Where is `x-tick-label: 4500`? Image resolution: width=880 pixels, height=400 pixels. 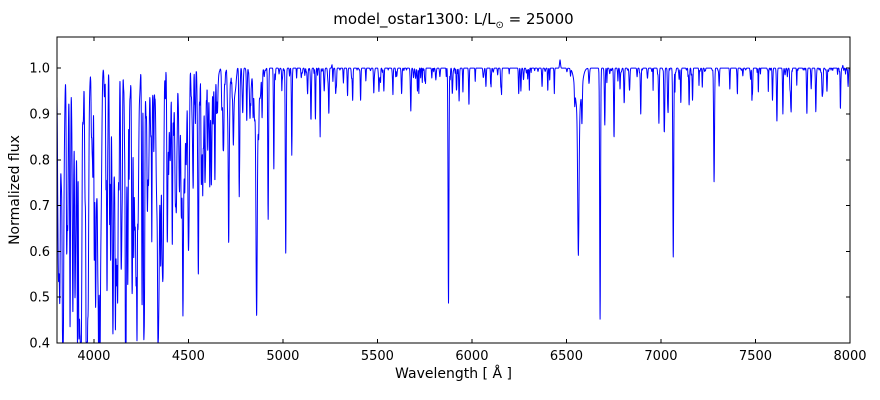 x-tick-label: 4500 is located at coordinates (188, 356).